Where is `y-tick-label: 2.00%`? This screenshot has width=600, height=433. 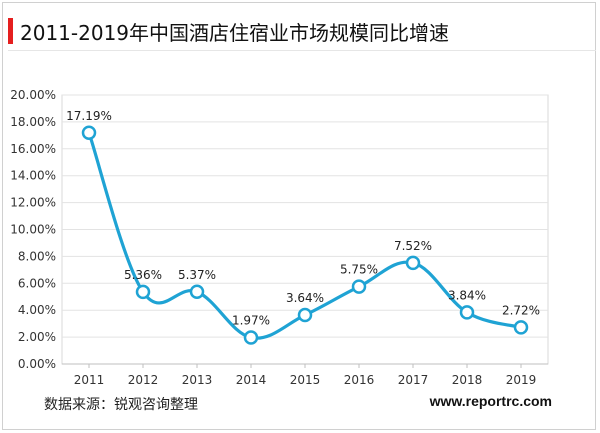
y-tick-label: 2.00% is located at coordinates (37, 337).